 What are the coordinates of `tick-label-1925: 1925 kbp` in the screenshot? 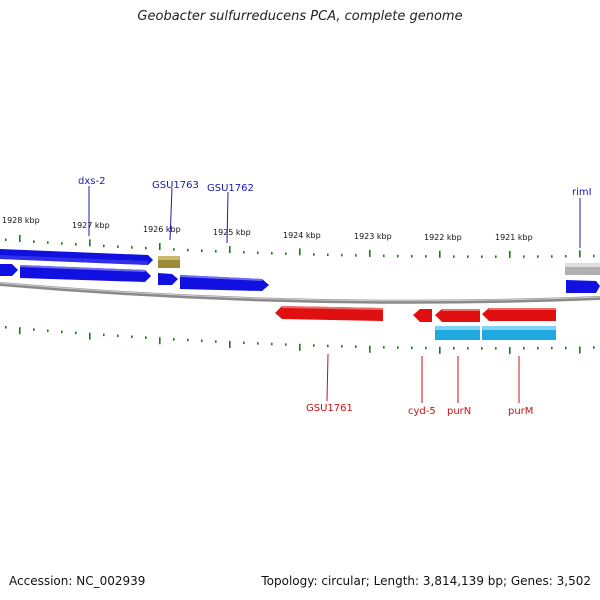 It's located at (232, 232).